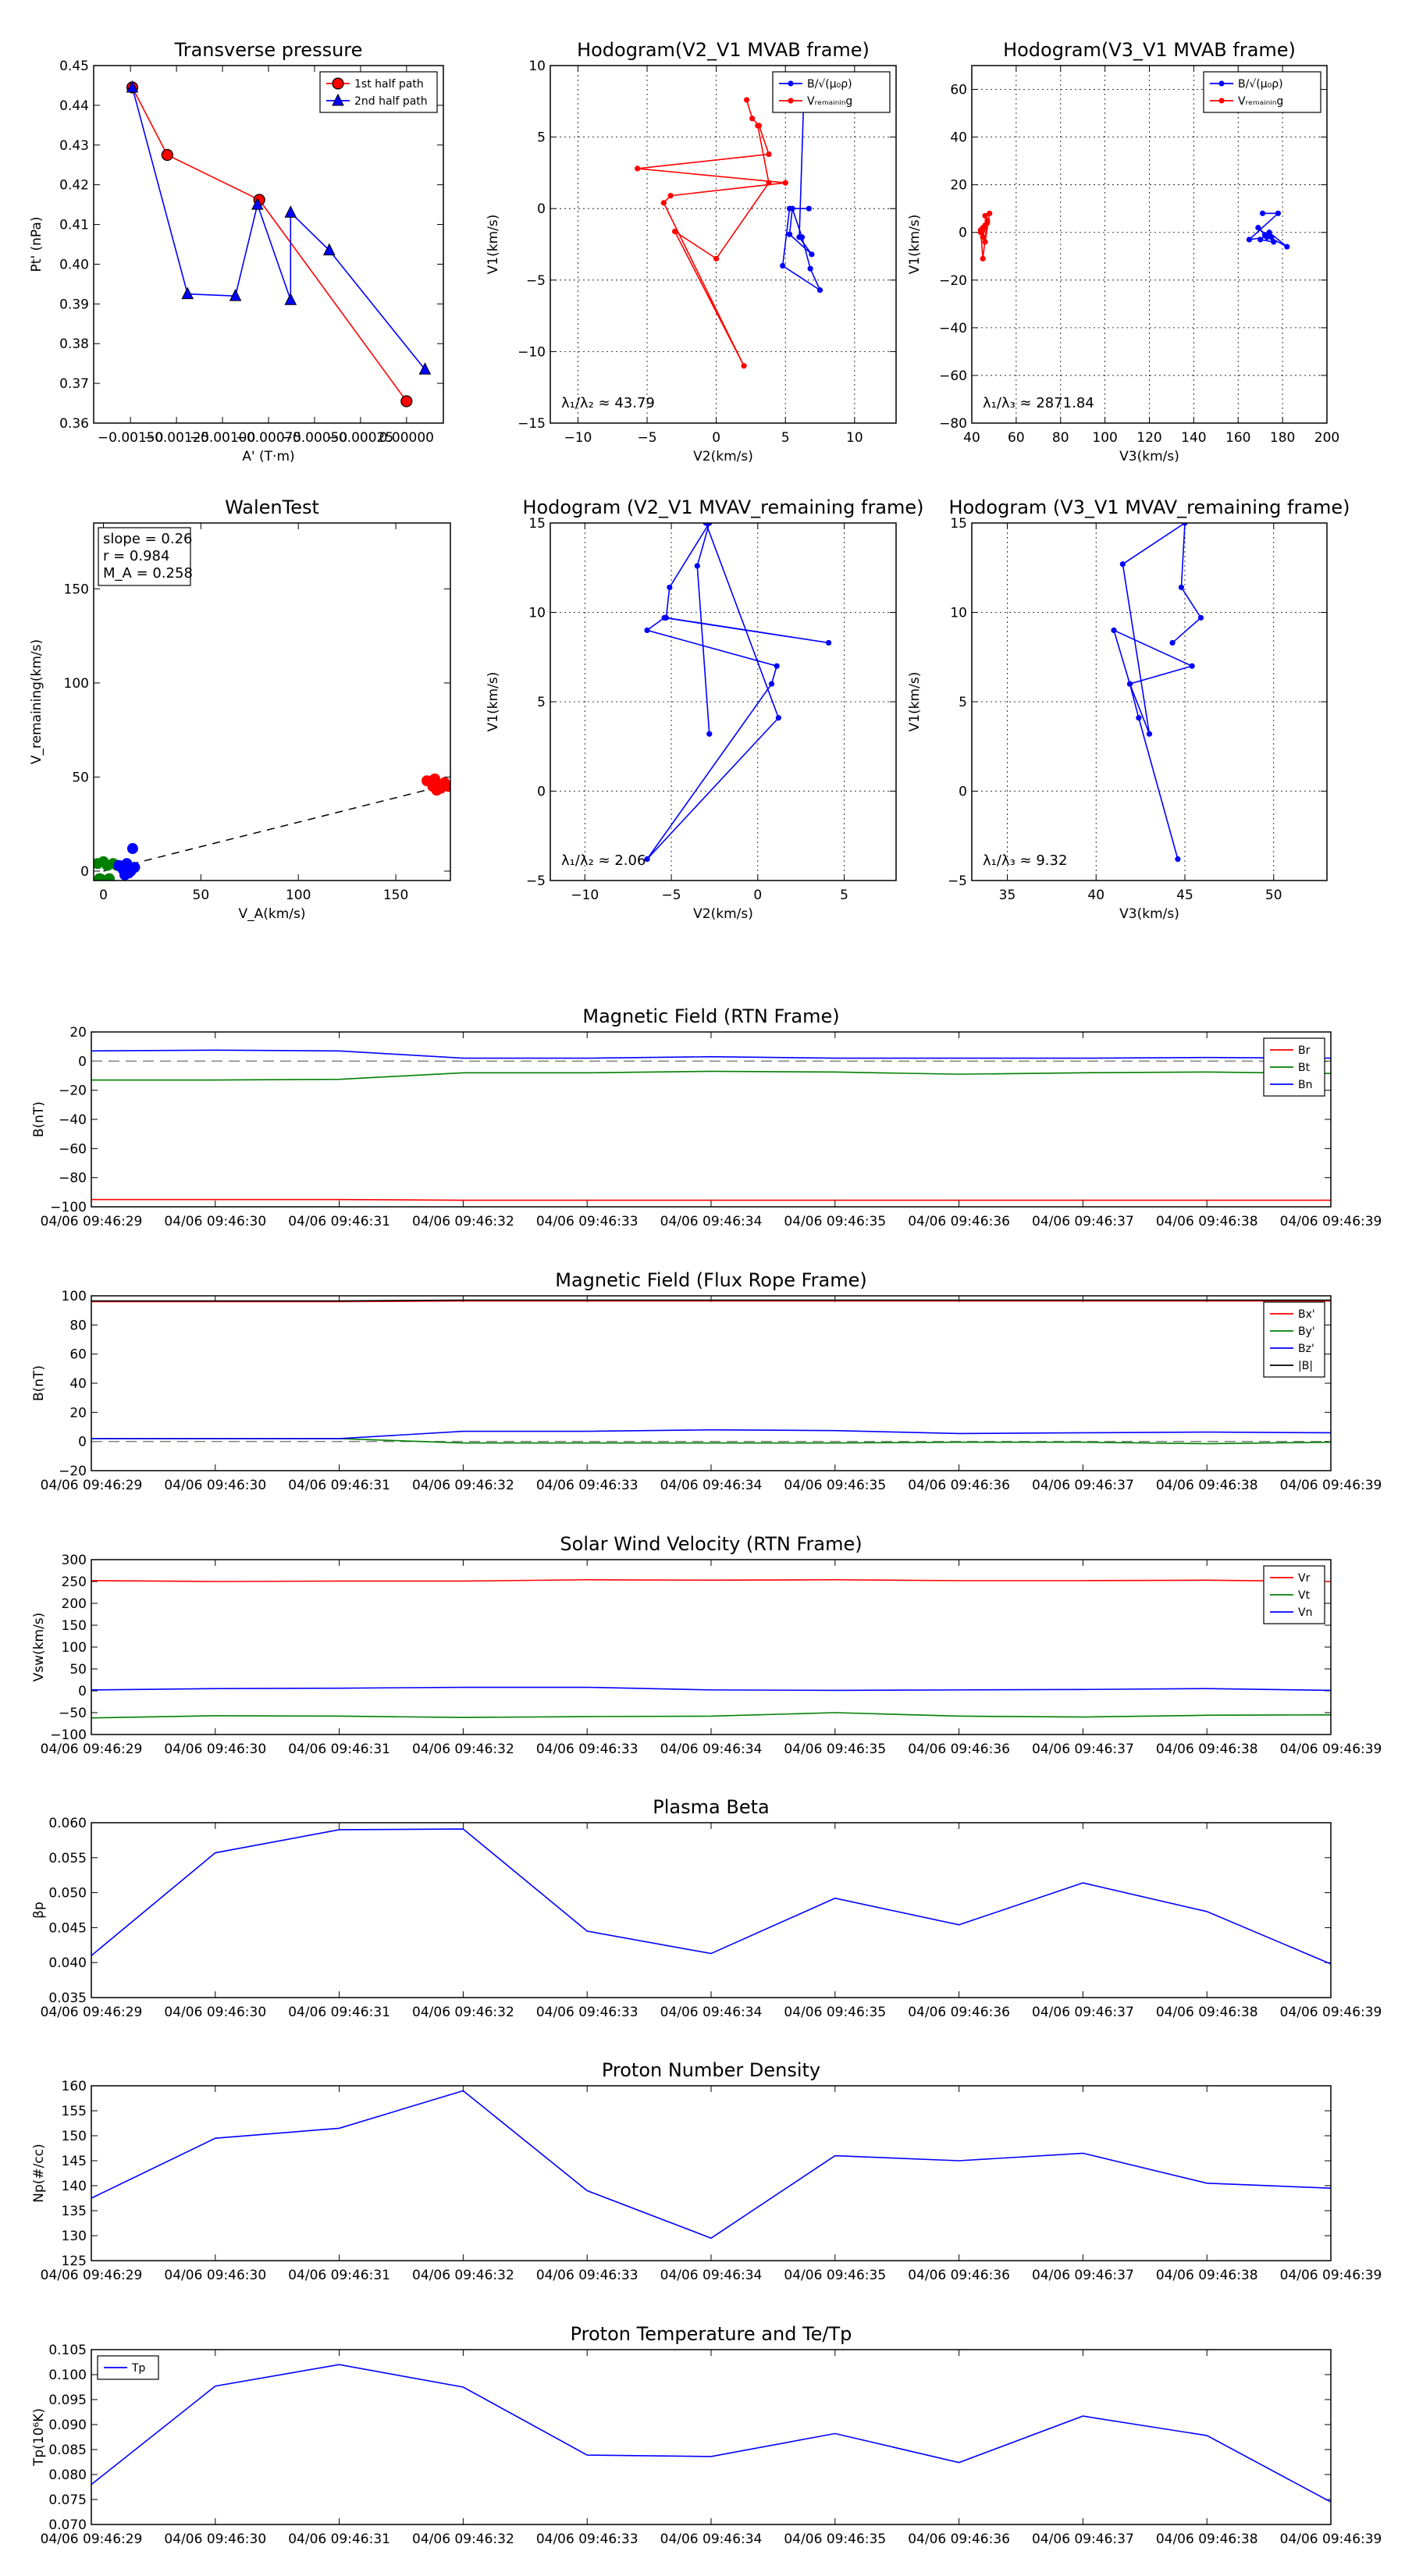 The width and height of the screenshot is (1405, 2576). What do you see at coordinates (1326, 438) in the screenshot?
I see `x-tick-label: 200` at bounding box center [1326, 438].